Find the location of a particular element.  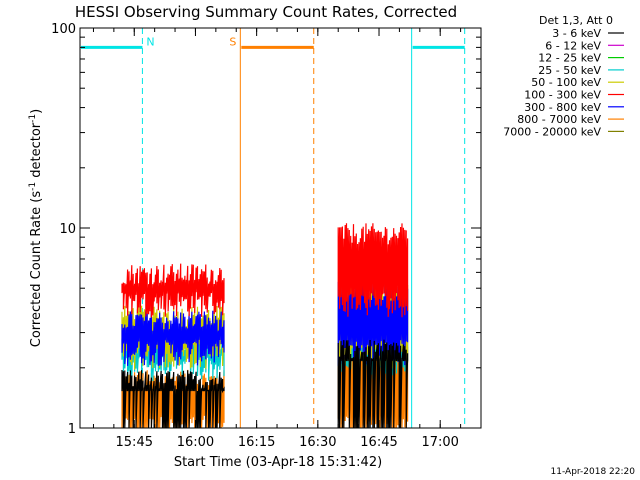

legend-entry-label: 12 - 25 keV is located at coordinates (569, 58).